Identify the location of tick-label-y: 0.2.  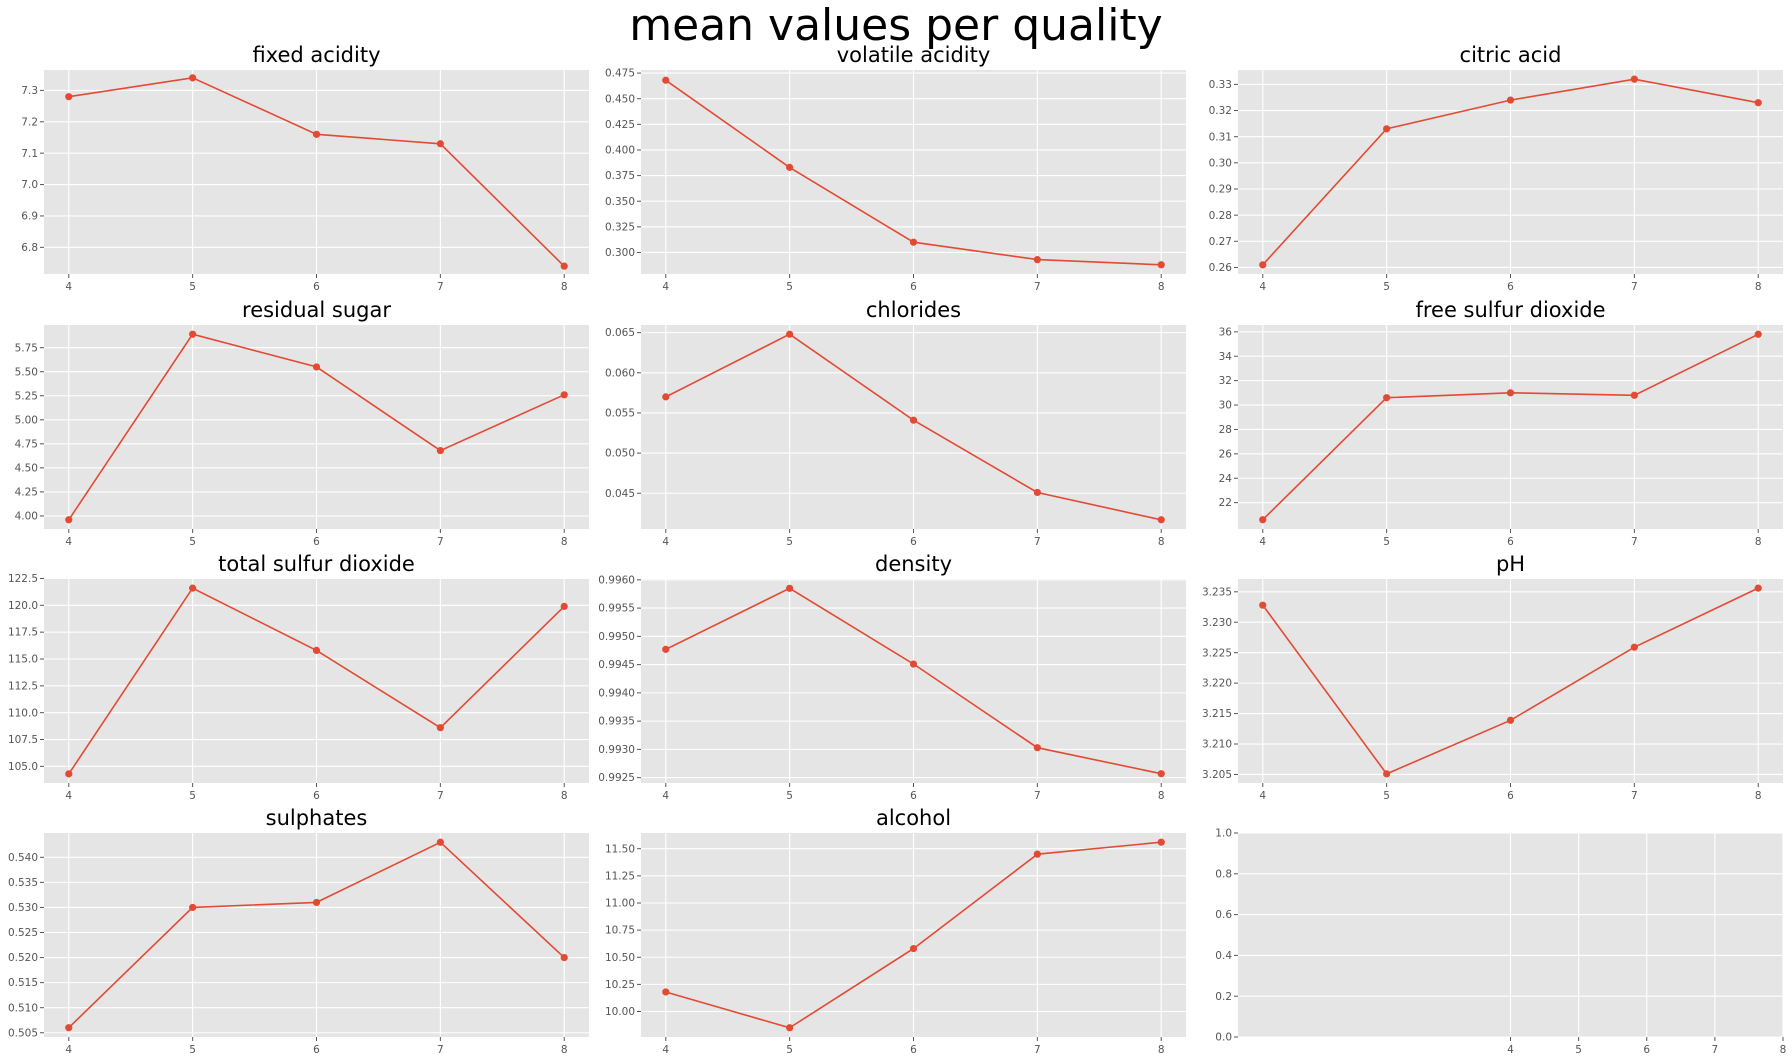
(1223, 997).